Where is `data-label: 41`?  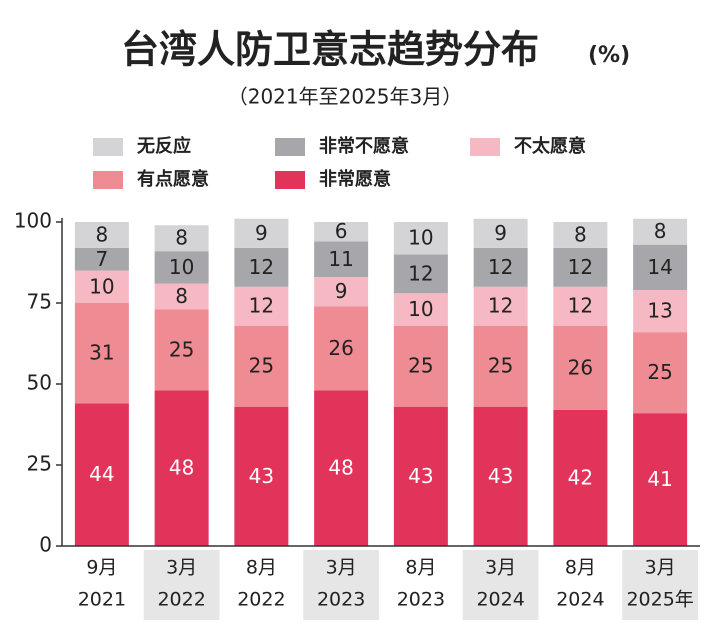
data-label: 41 is located at coordinates (659, 479).